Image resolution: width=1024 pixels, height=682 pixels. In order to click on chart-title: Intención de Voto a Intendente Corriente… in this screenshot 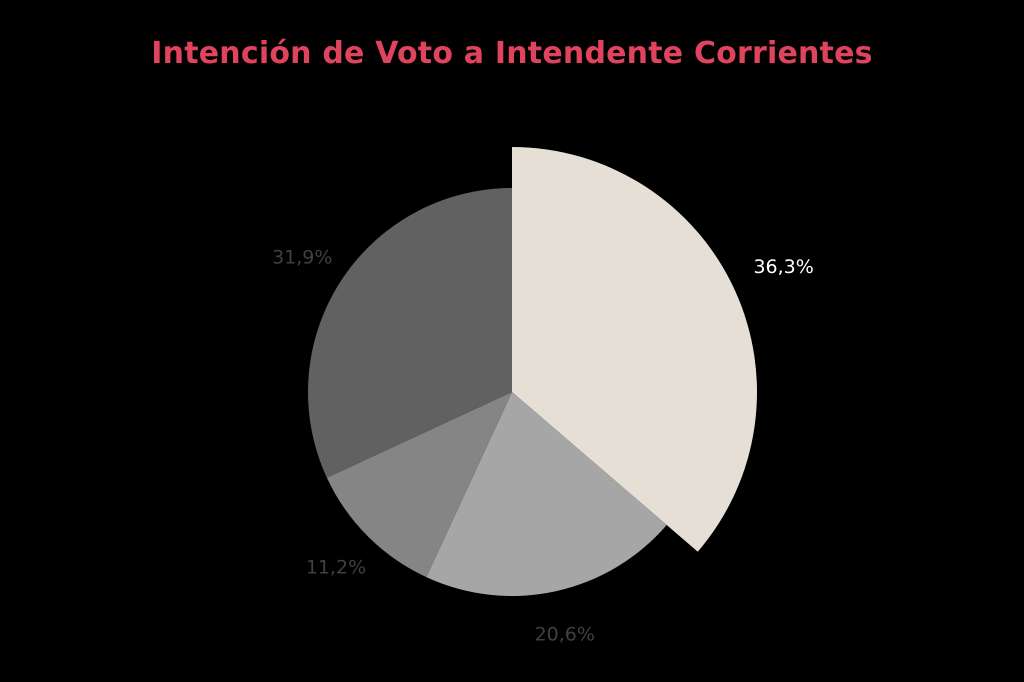, I will do `click(512, 53)`.